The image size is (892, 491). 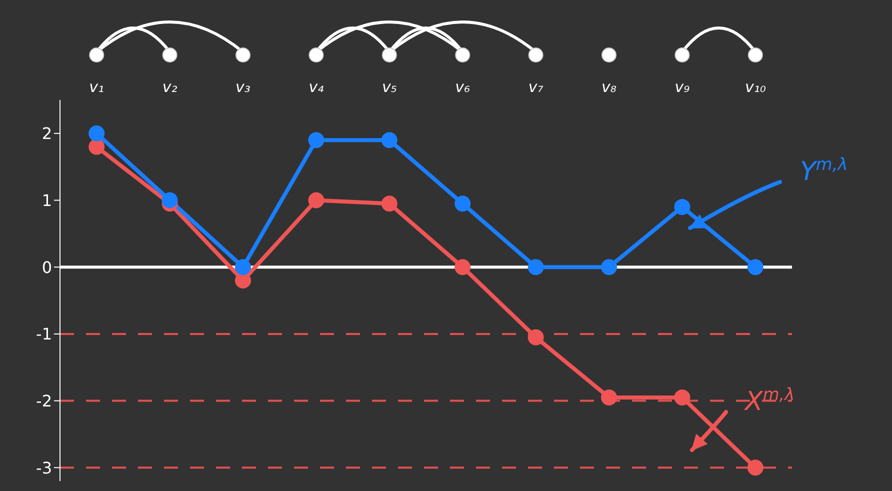 I want to click on x-tick-label: v₃, so click(x=243, y=87).